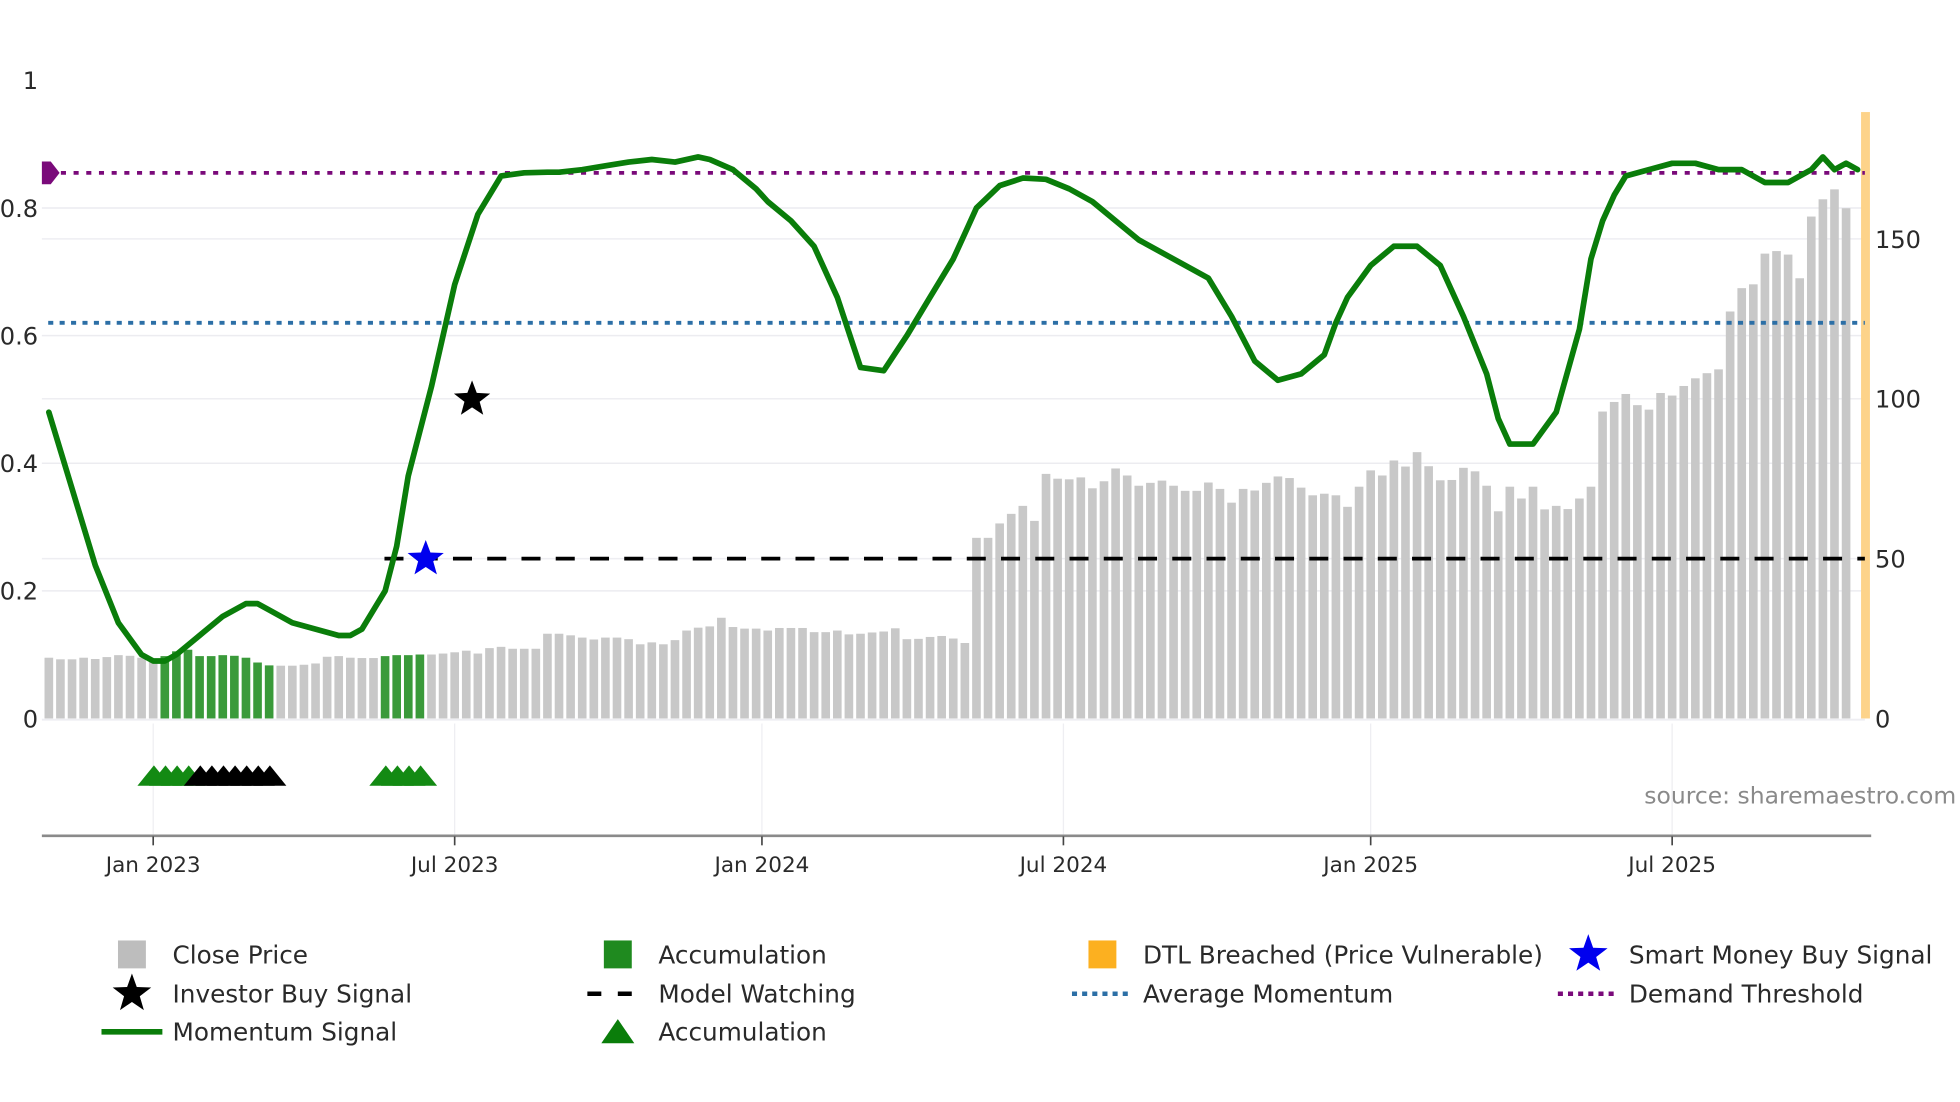 This screenshot has height=1102, width=1960. I want to click on x-tick-label: Jan 2024, so click(760, 865).